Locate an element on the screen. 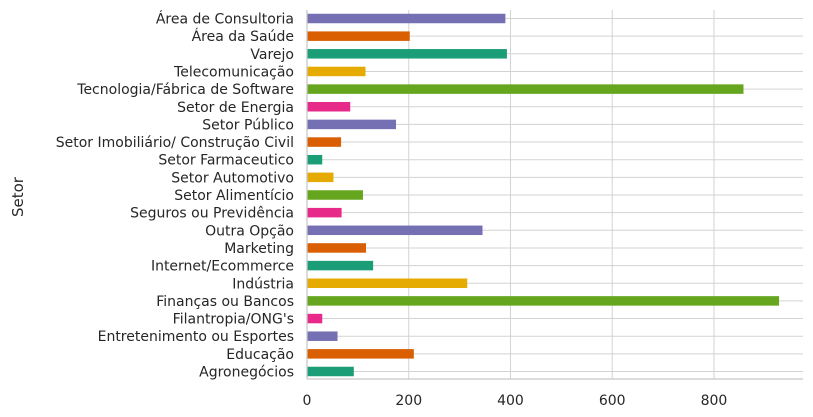  category-label: Área de Consultoria is located at coordinates (225, 19).